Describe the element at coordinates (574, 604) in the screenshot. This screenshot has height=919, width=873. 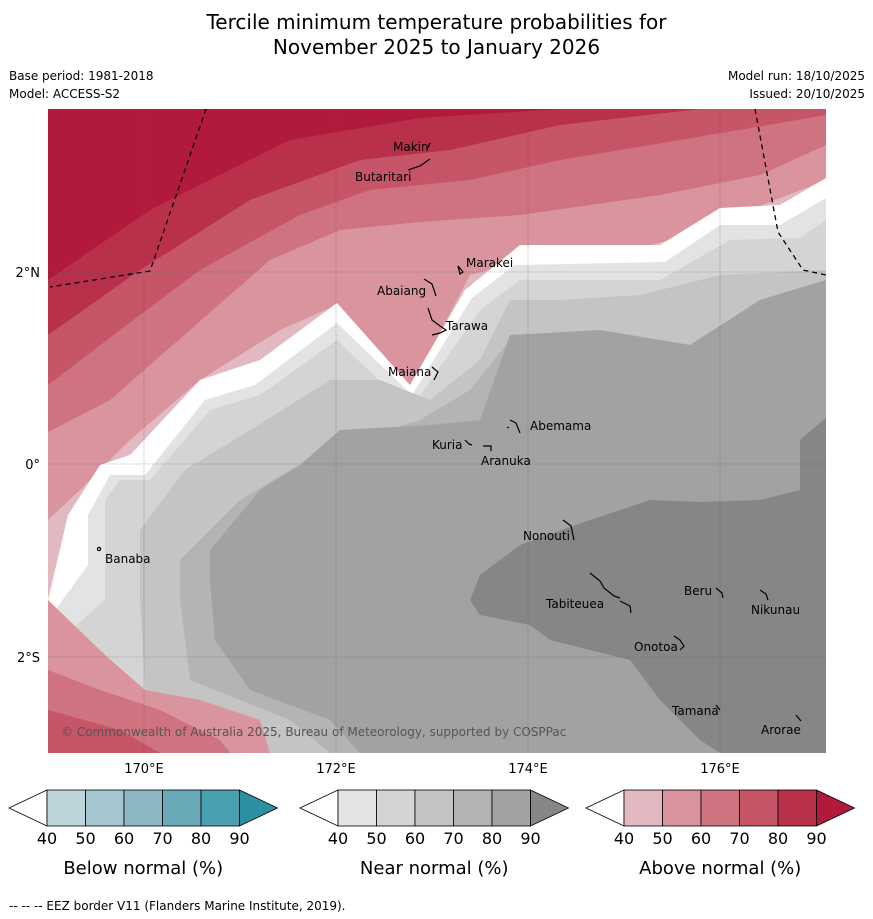
I see `label-tabiteuea: Tabiteuea` at that location.